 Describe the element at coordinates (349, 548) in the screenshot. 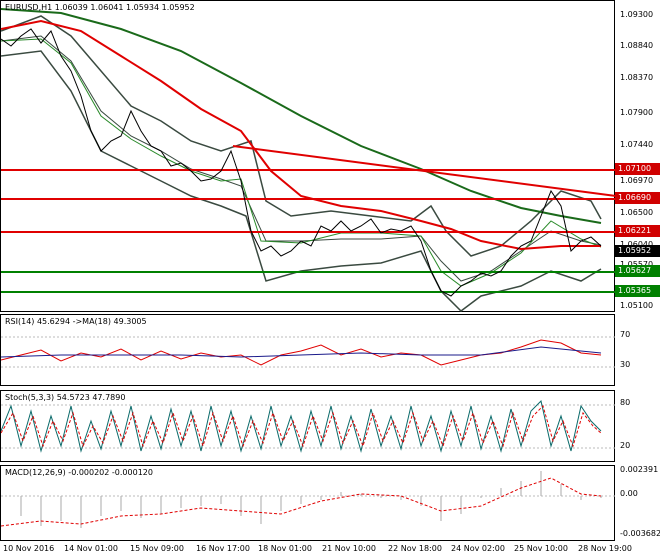

I see `time-label: 21 Nov 10:00` at that location.